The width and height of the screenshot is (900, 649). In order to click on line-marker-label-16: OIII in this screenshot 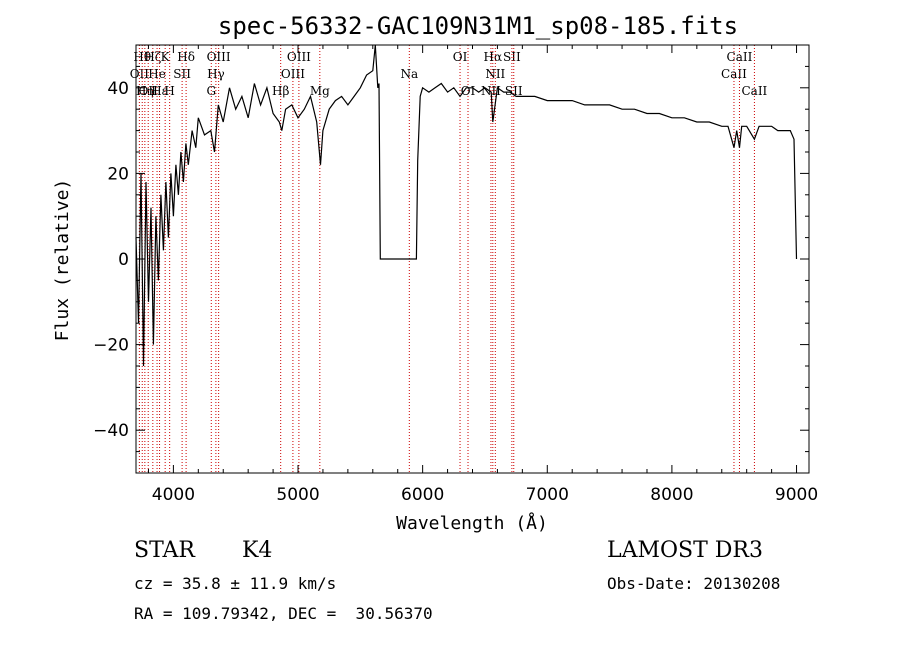, I will do `click(299, 57)`.